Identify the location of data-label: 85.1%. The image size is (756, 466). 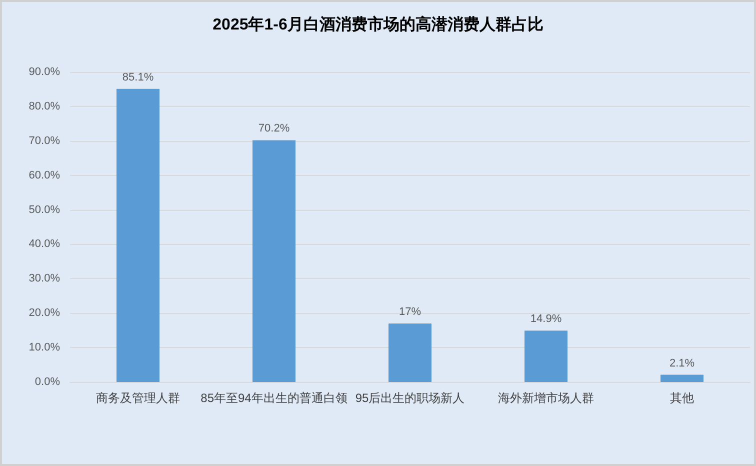
(138, 77).